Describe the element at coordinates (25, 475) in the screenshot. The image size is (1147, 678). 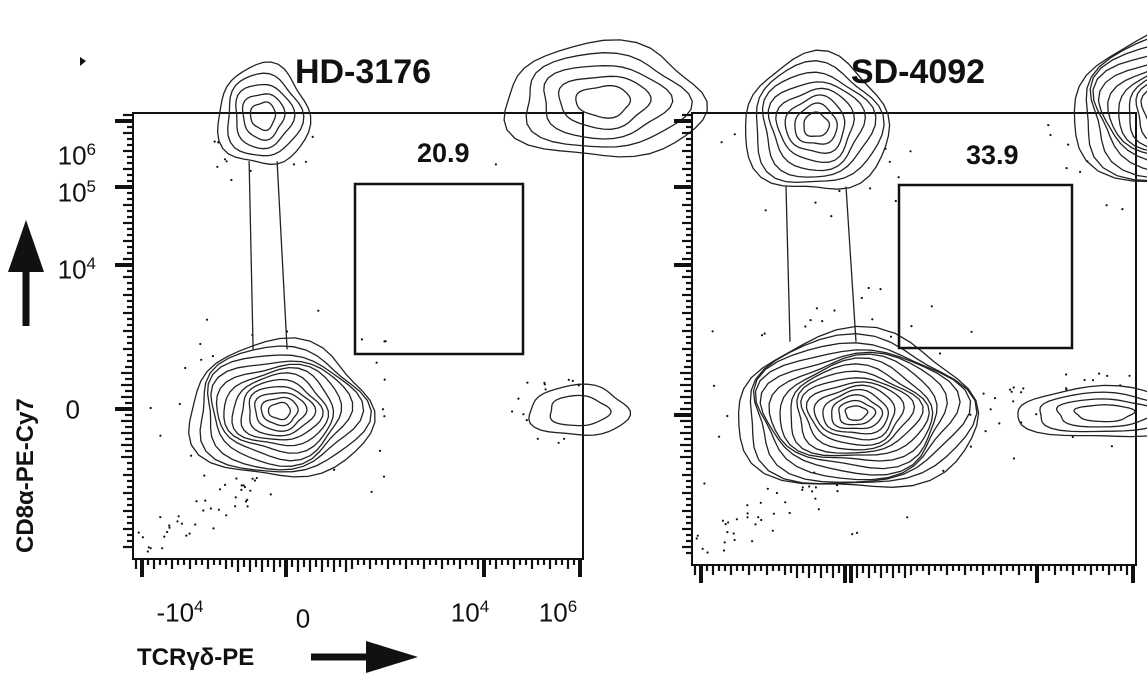
I see `y-axis-label: CD8α-PE-Cy7` at that location.